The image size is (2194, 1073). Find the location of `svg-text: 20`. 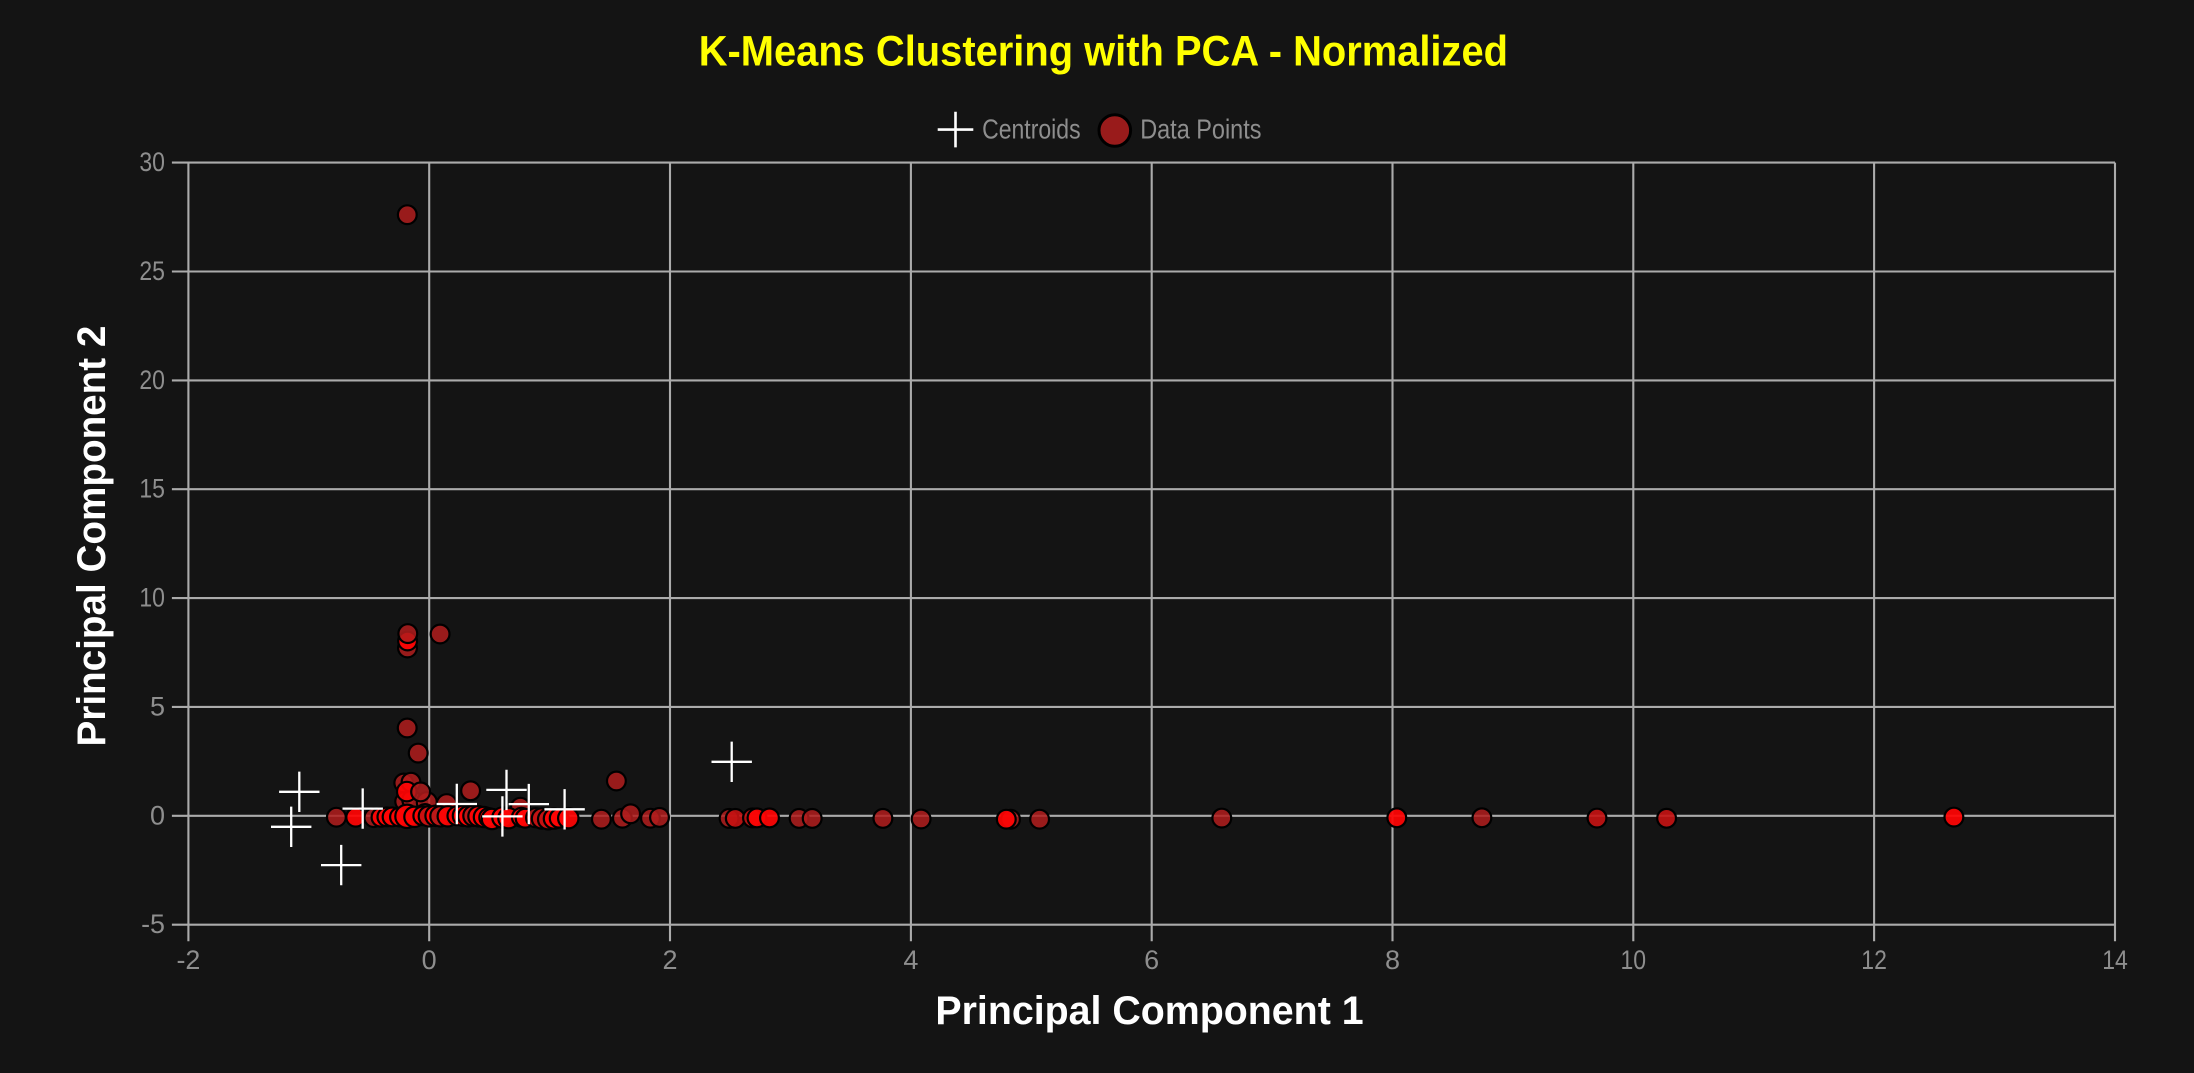

svg-text: 20 is located at coordinates (152, 380).